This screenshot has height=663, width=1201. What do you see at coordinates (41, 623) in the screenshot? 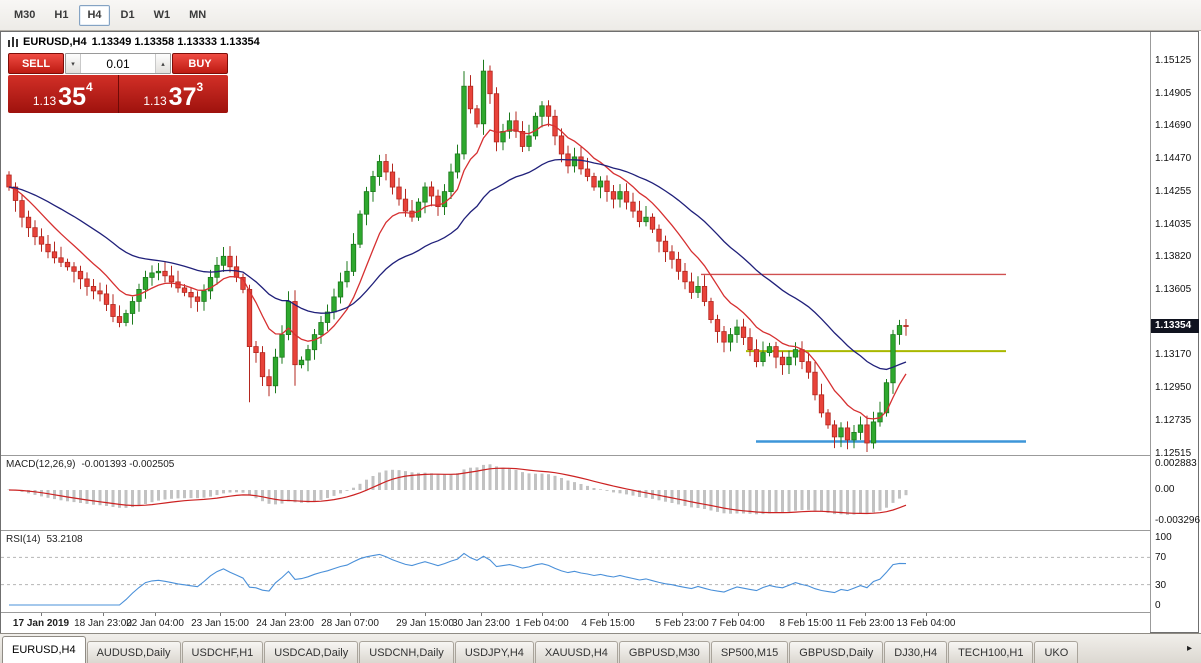
I see `time-tick-label: 17 Jan 2019` at bounding box center [41, 623].